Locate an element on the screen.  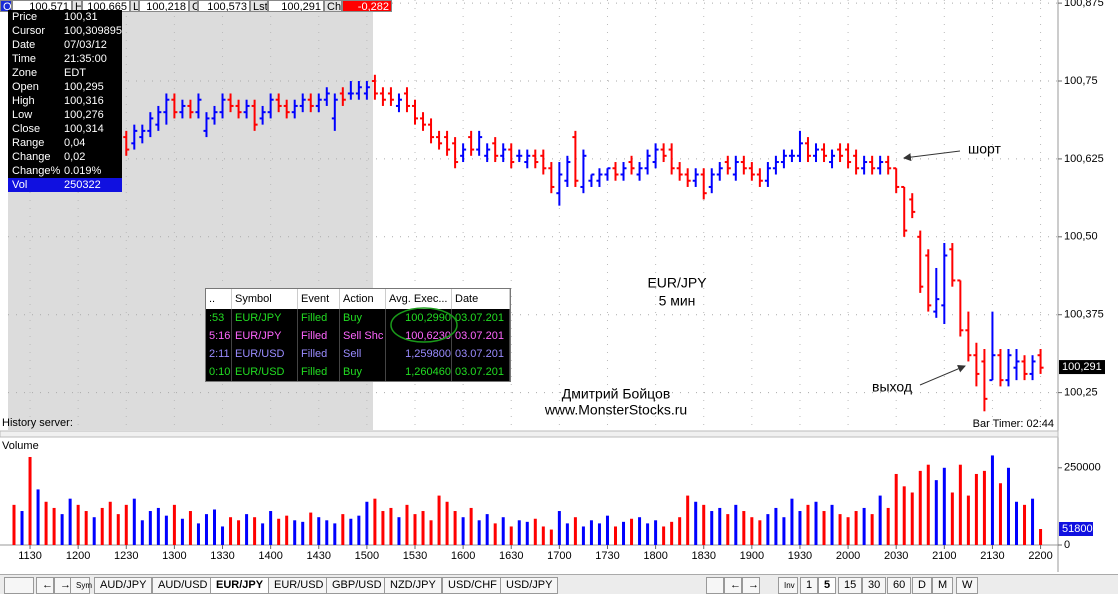
x-tick-label: 2200 is located at coordinates (1040, 556).